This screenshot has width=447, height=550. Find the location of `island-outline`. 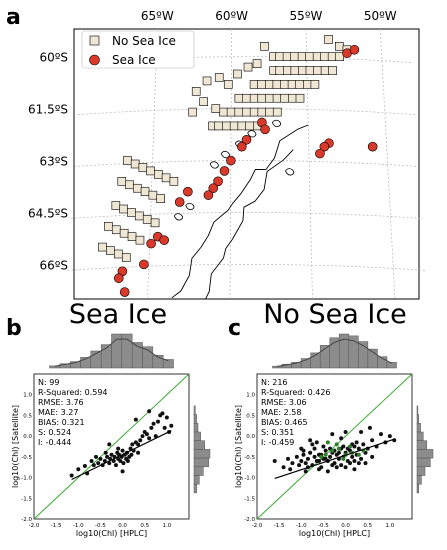

island-outline is located at coordinates (214, 165).